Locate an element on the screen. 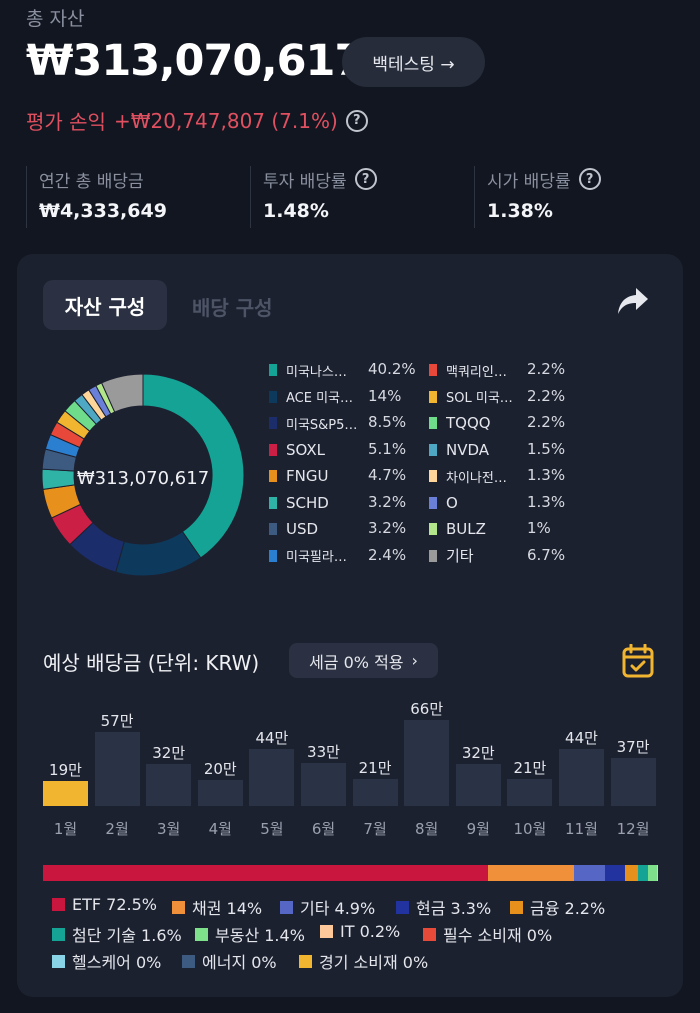  sector-label: 헬스케어 0% is located at coordinates (117, 962).